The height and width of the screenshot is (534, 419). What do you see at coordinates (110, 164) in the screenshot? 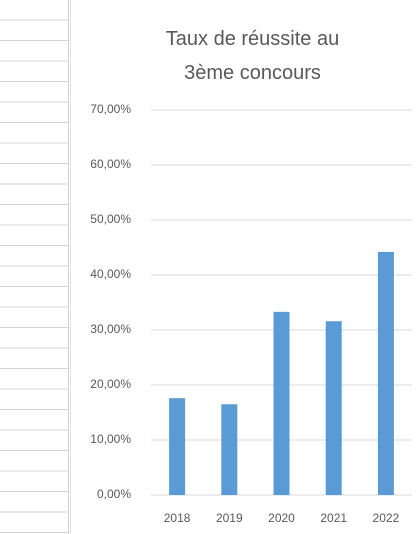
I see `y-tick-label: 60,00%` at bounding box center [110, 164].